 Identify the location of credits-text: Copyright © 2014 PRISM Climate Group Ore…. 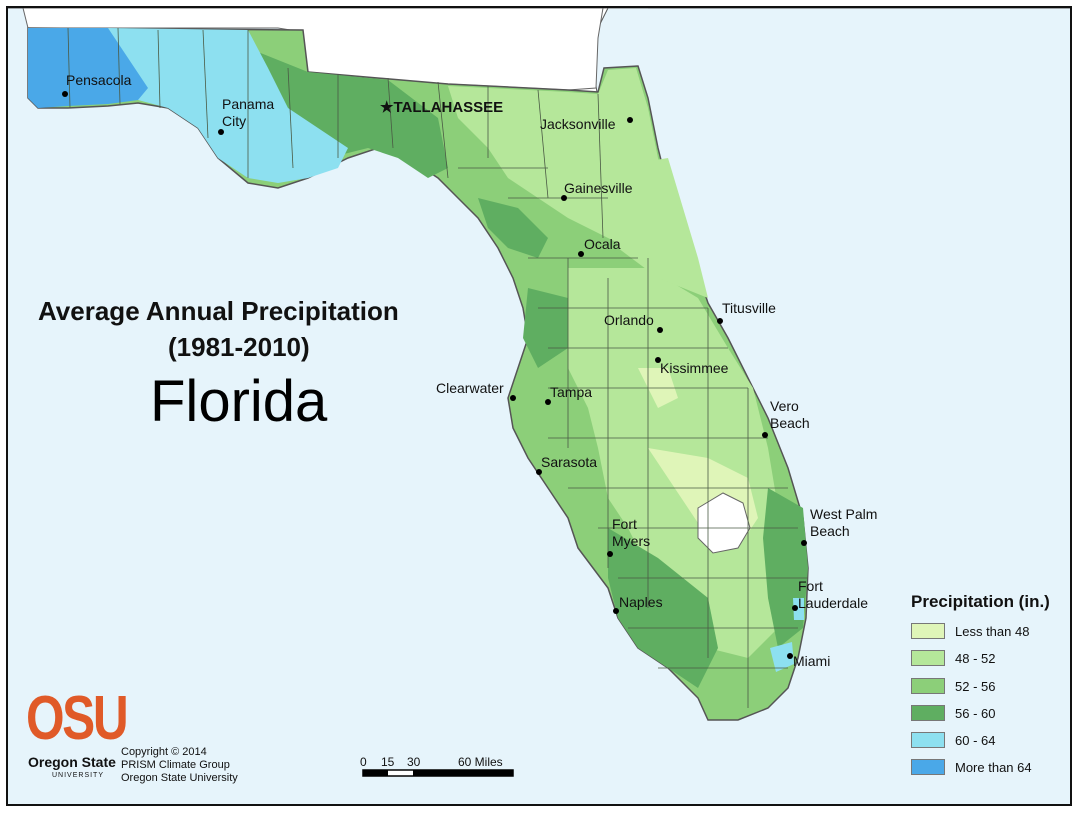
(179, 765).